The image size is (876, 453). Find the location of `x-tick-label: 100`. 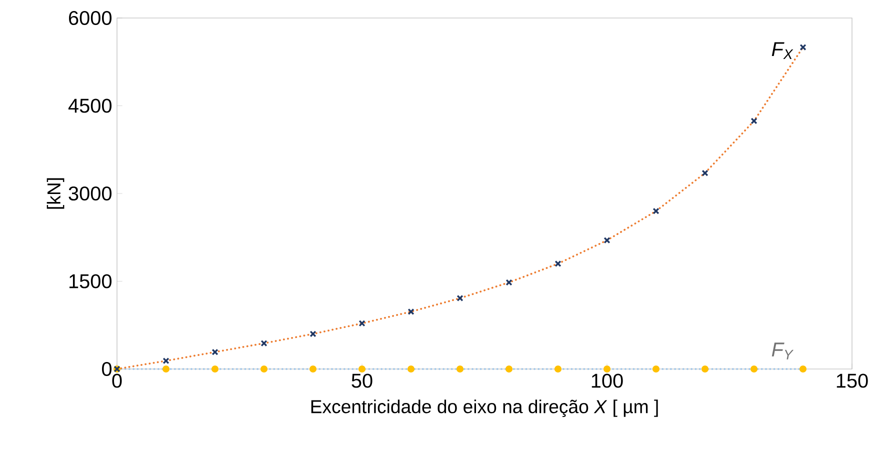

x-tick-label: 100 is located at coordinates (607, 381).